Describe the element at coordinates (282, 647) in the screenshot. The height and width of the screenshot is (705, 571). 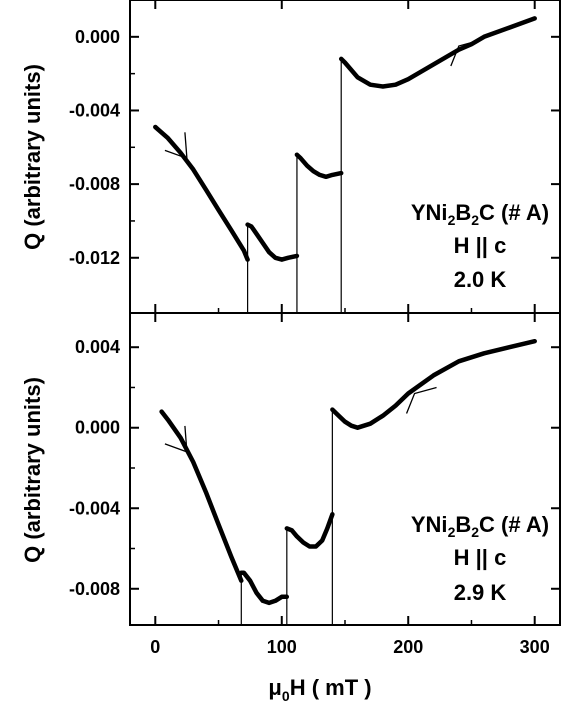
I see `bottom-xtick-label: 100` at that location.